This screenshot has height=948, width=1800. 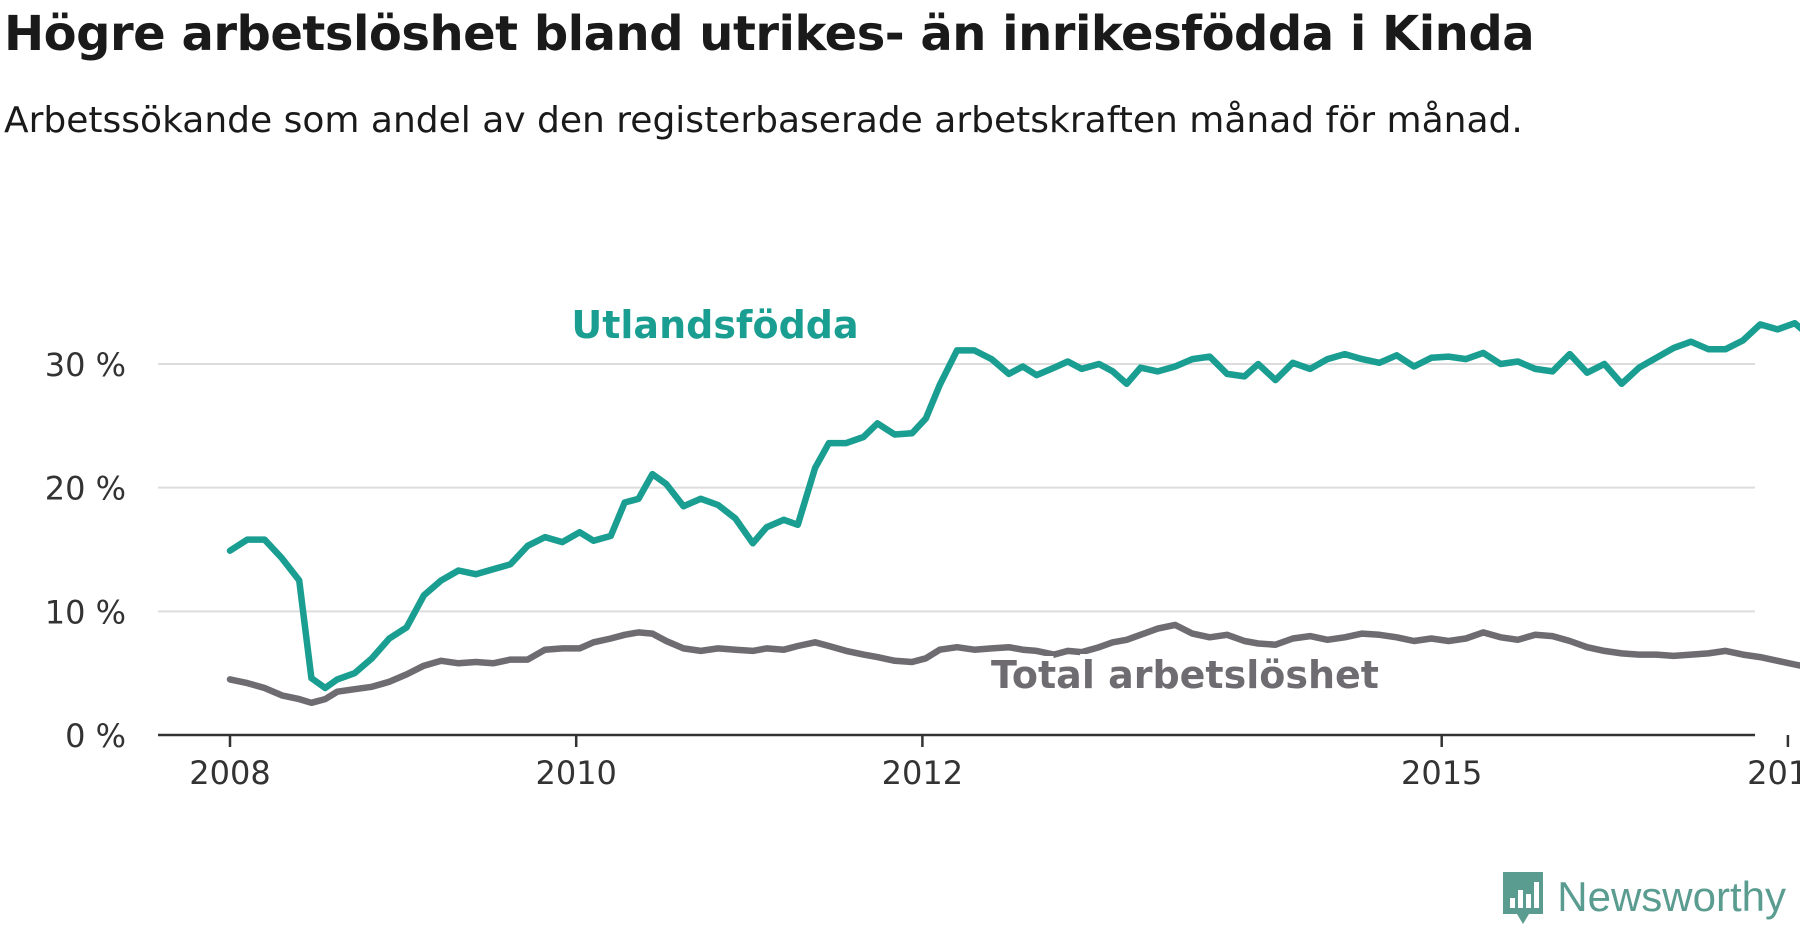 I want to click on newsworthy-chart-icon, so click(x=1523, y=898).